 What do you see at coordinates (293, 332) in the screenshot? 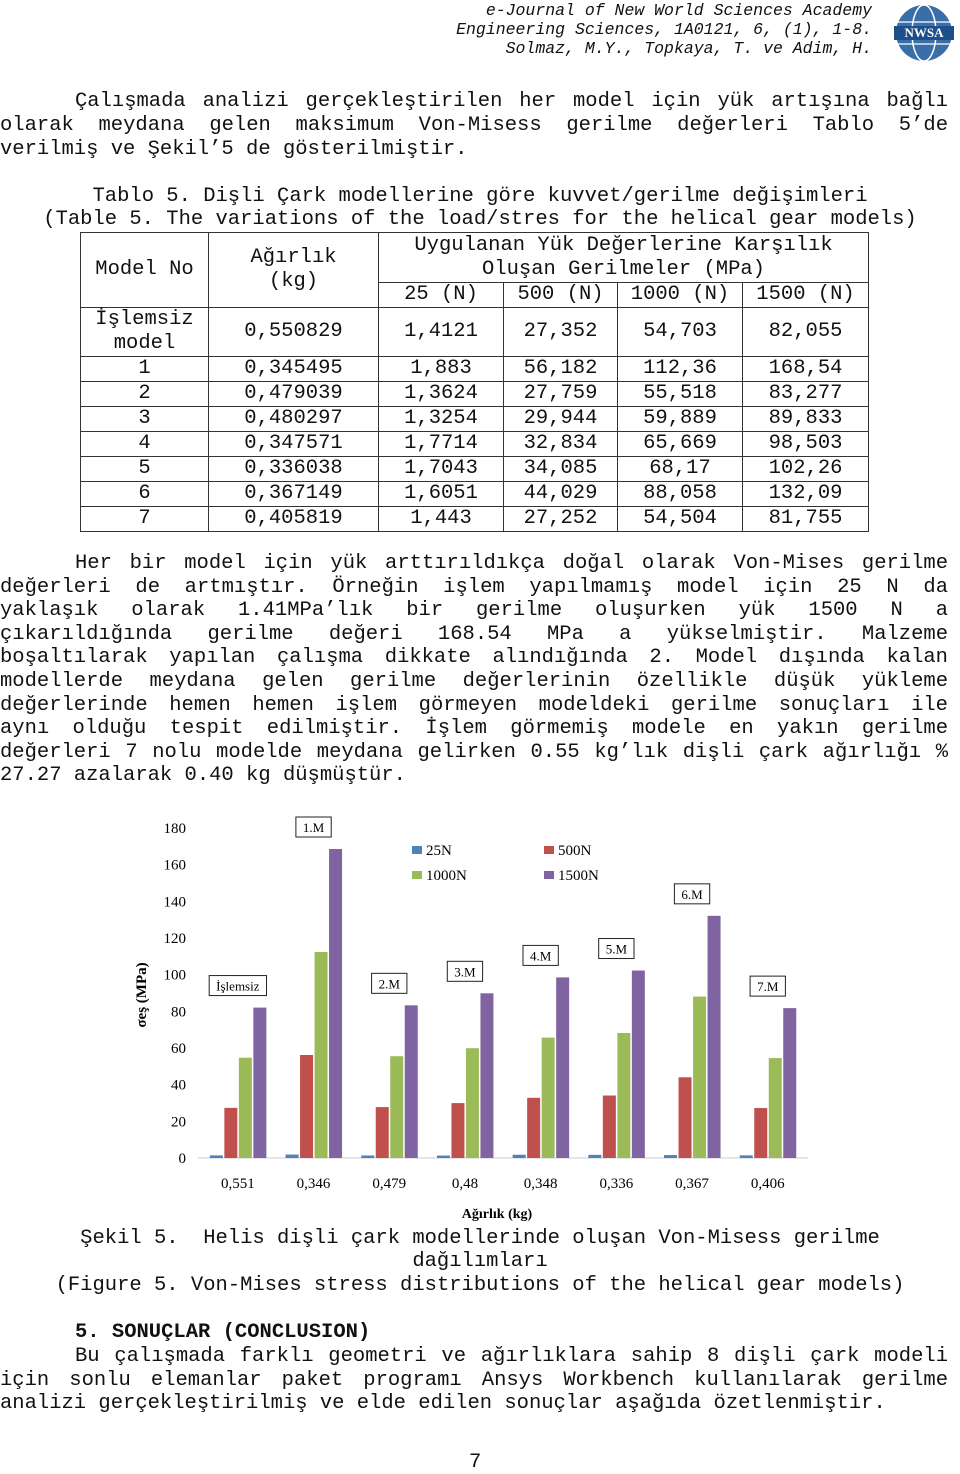
I see `table-cell: 0,550829` at bounding box center [293, 332].